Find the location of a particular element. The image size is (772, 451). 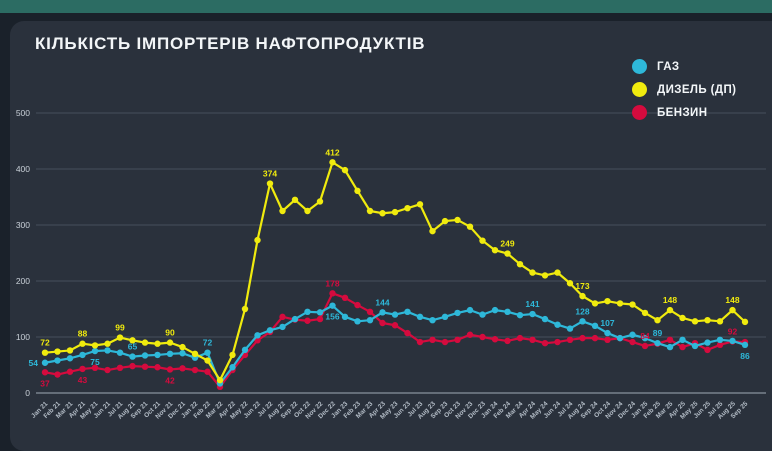

svg-text: 37 is located at coordinates (45, 383).